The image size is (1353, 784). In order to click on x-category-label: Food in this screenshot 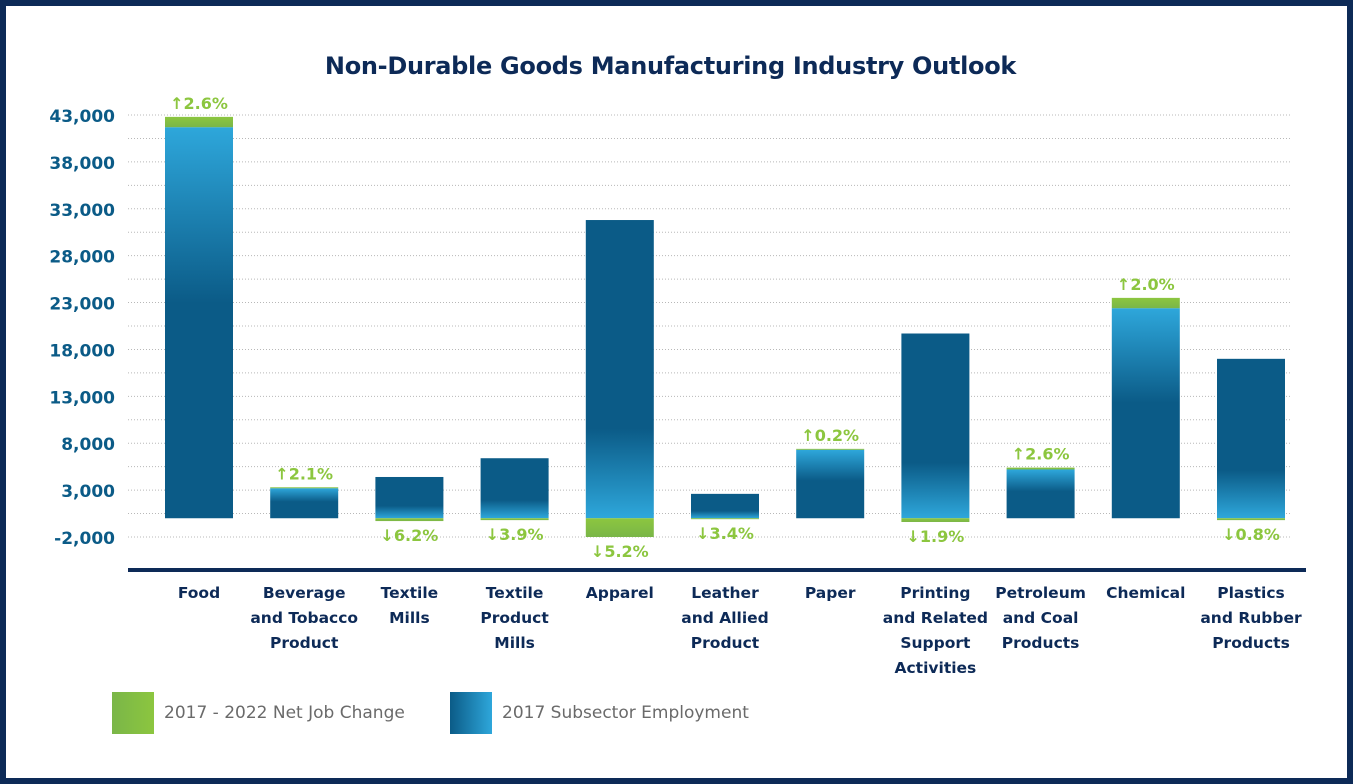, I will do `click(199, 593)`.